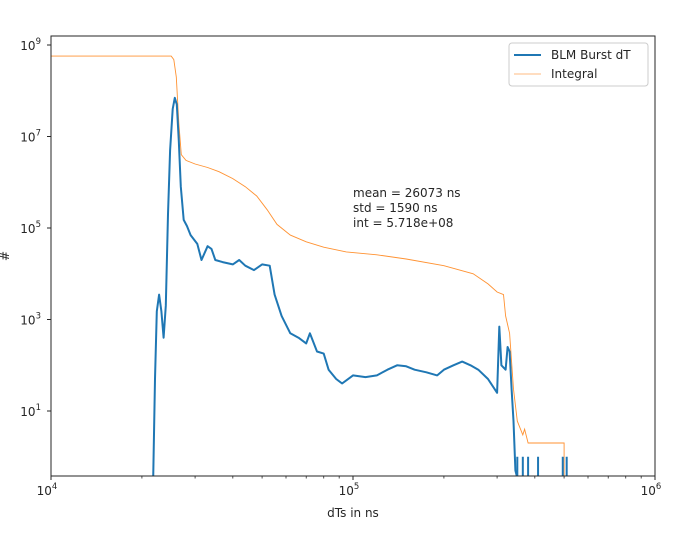  I want to click on x-axis: 10⁴ 10⁵ 10⁶, so click(349, 487).